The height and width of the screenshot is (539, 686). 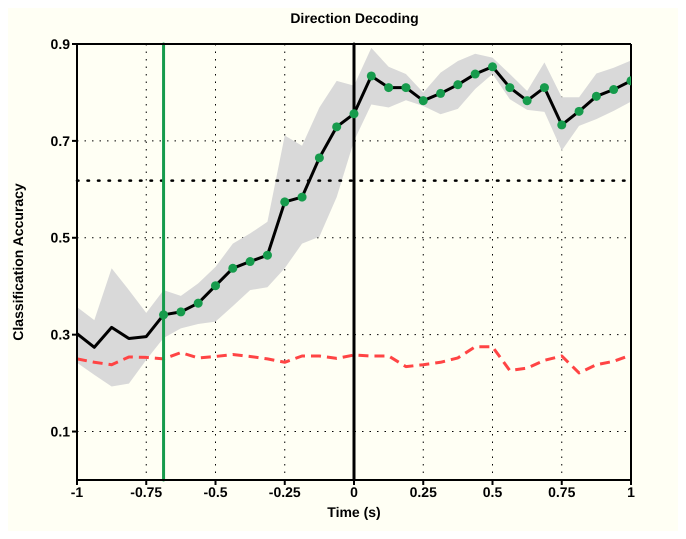 I want to click on y-tick-label: 0.7, so click(x=60, y=140).